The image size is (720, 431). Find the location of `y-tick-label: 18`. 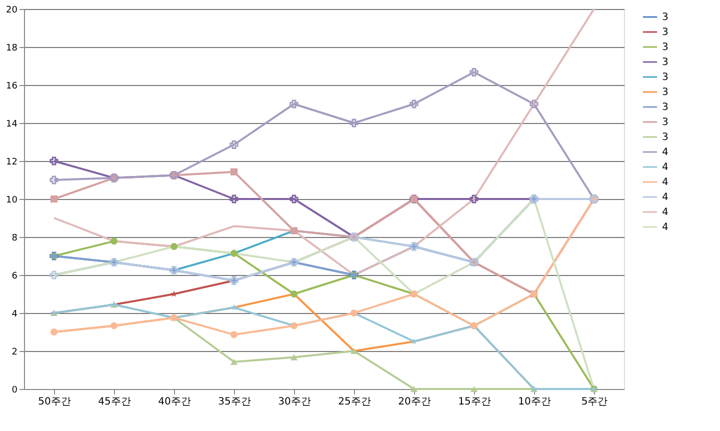

y-tick-label: 18 is located at coordinates (12, 49).